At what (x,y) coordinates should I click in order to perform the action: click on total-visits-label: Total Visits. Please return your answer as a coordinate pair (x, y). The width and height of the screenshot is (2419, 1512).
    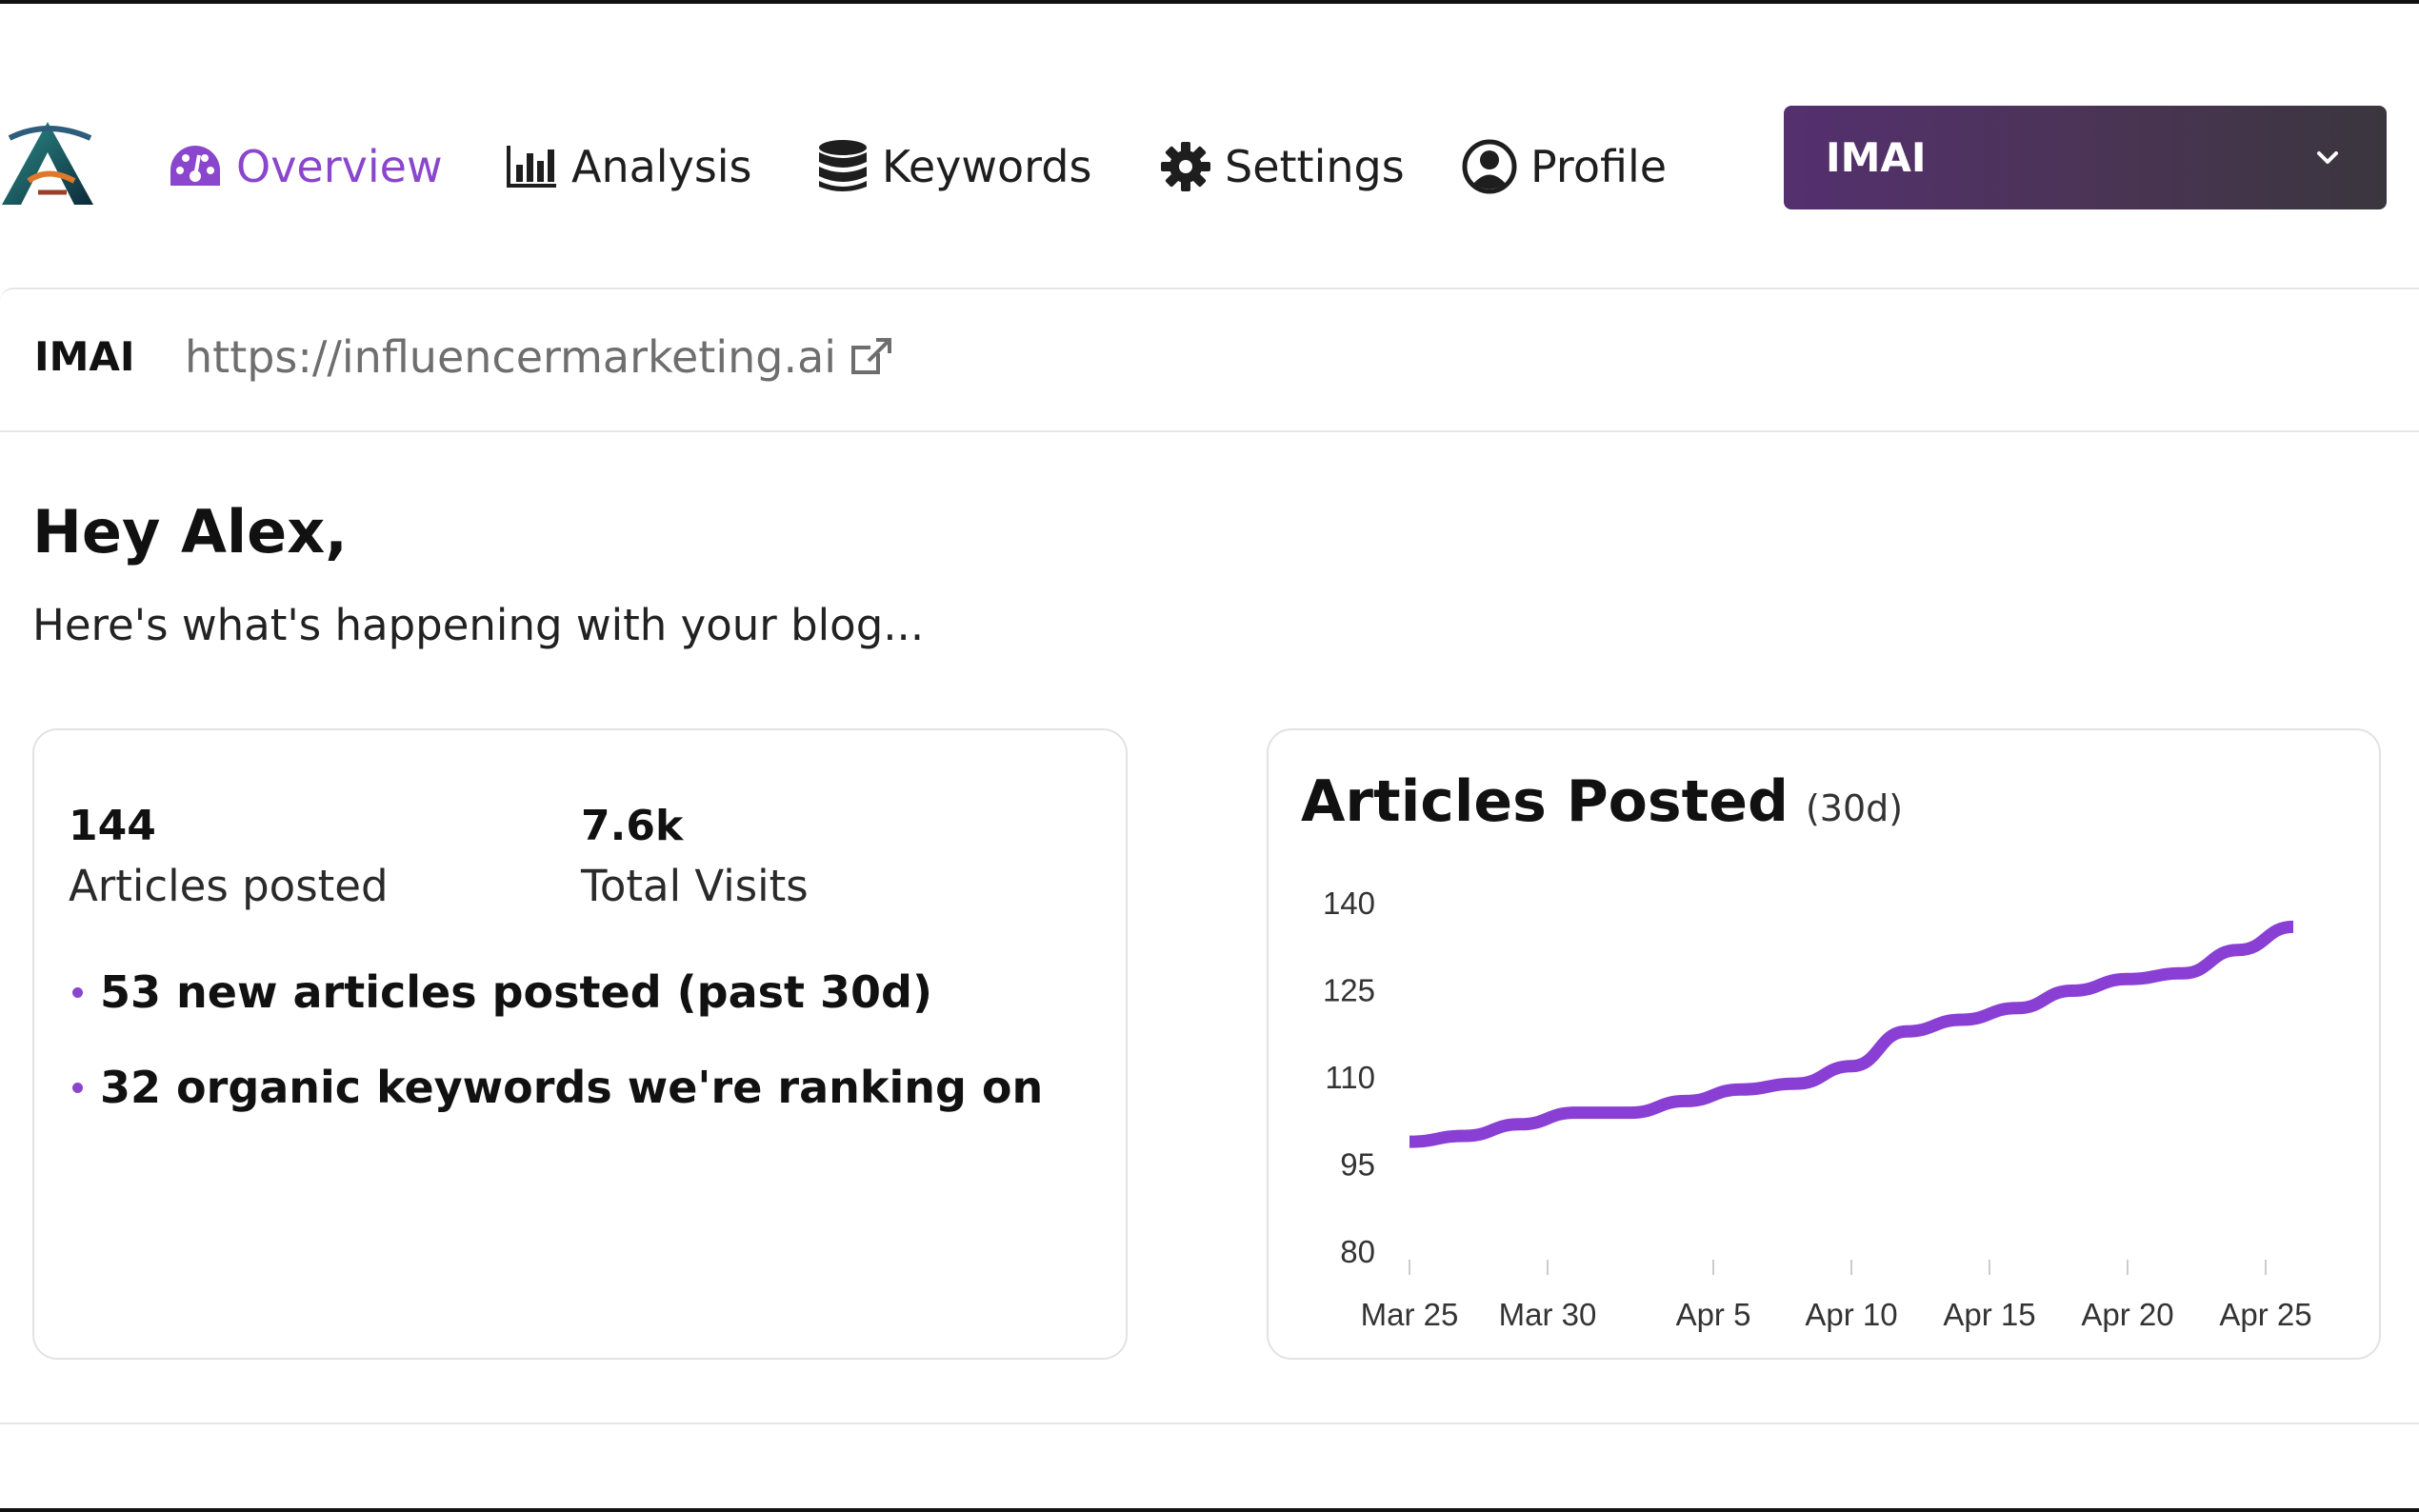
    Looking at the image, I should click on (695, 886).